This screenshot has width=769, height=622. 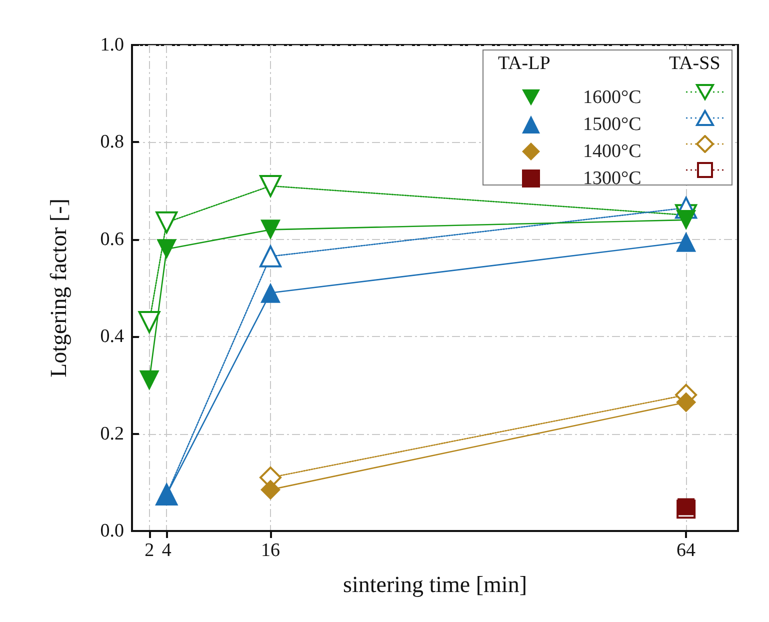 What do you see at coordinates (612, 178) in the screenshot?
I see `legend-label: 1300°C` at bounding box center [612, 178].